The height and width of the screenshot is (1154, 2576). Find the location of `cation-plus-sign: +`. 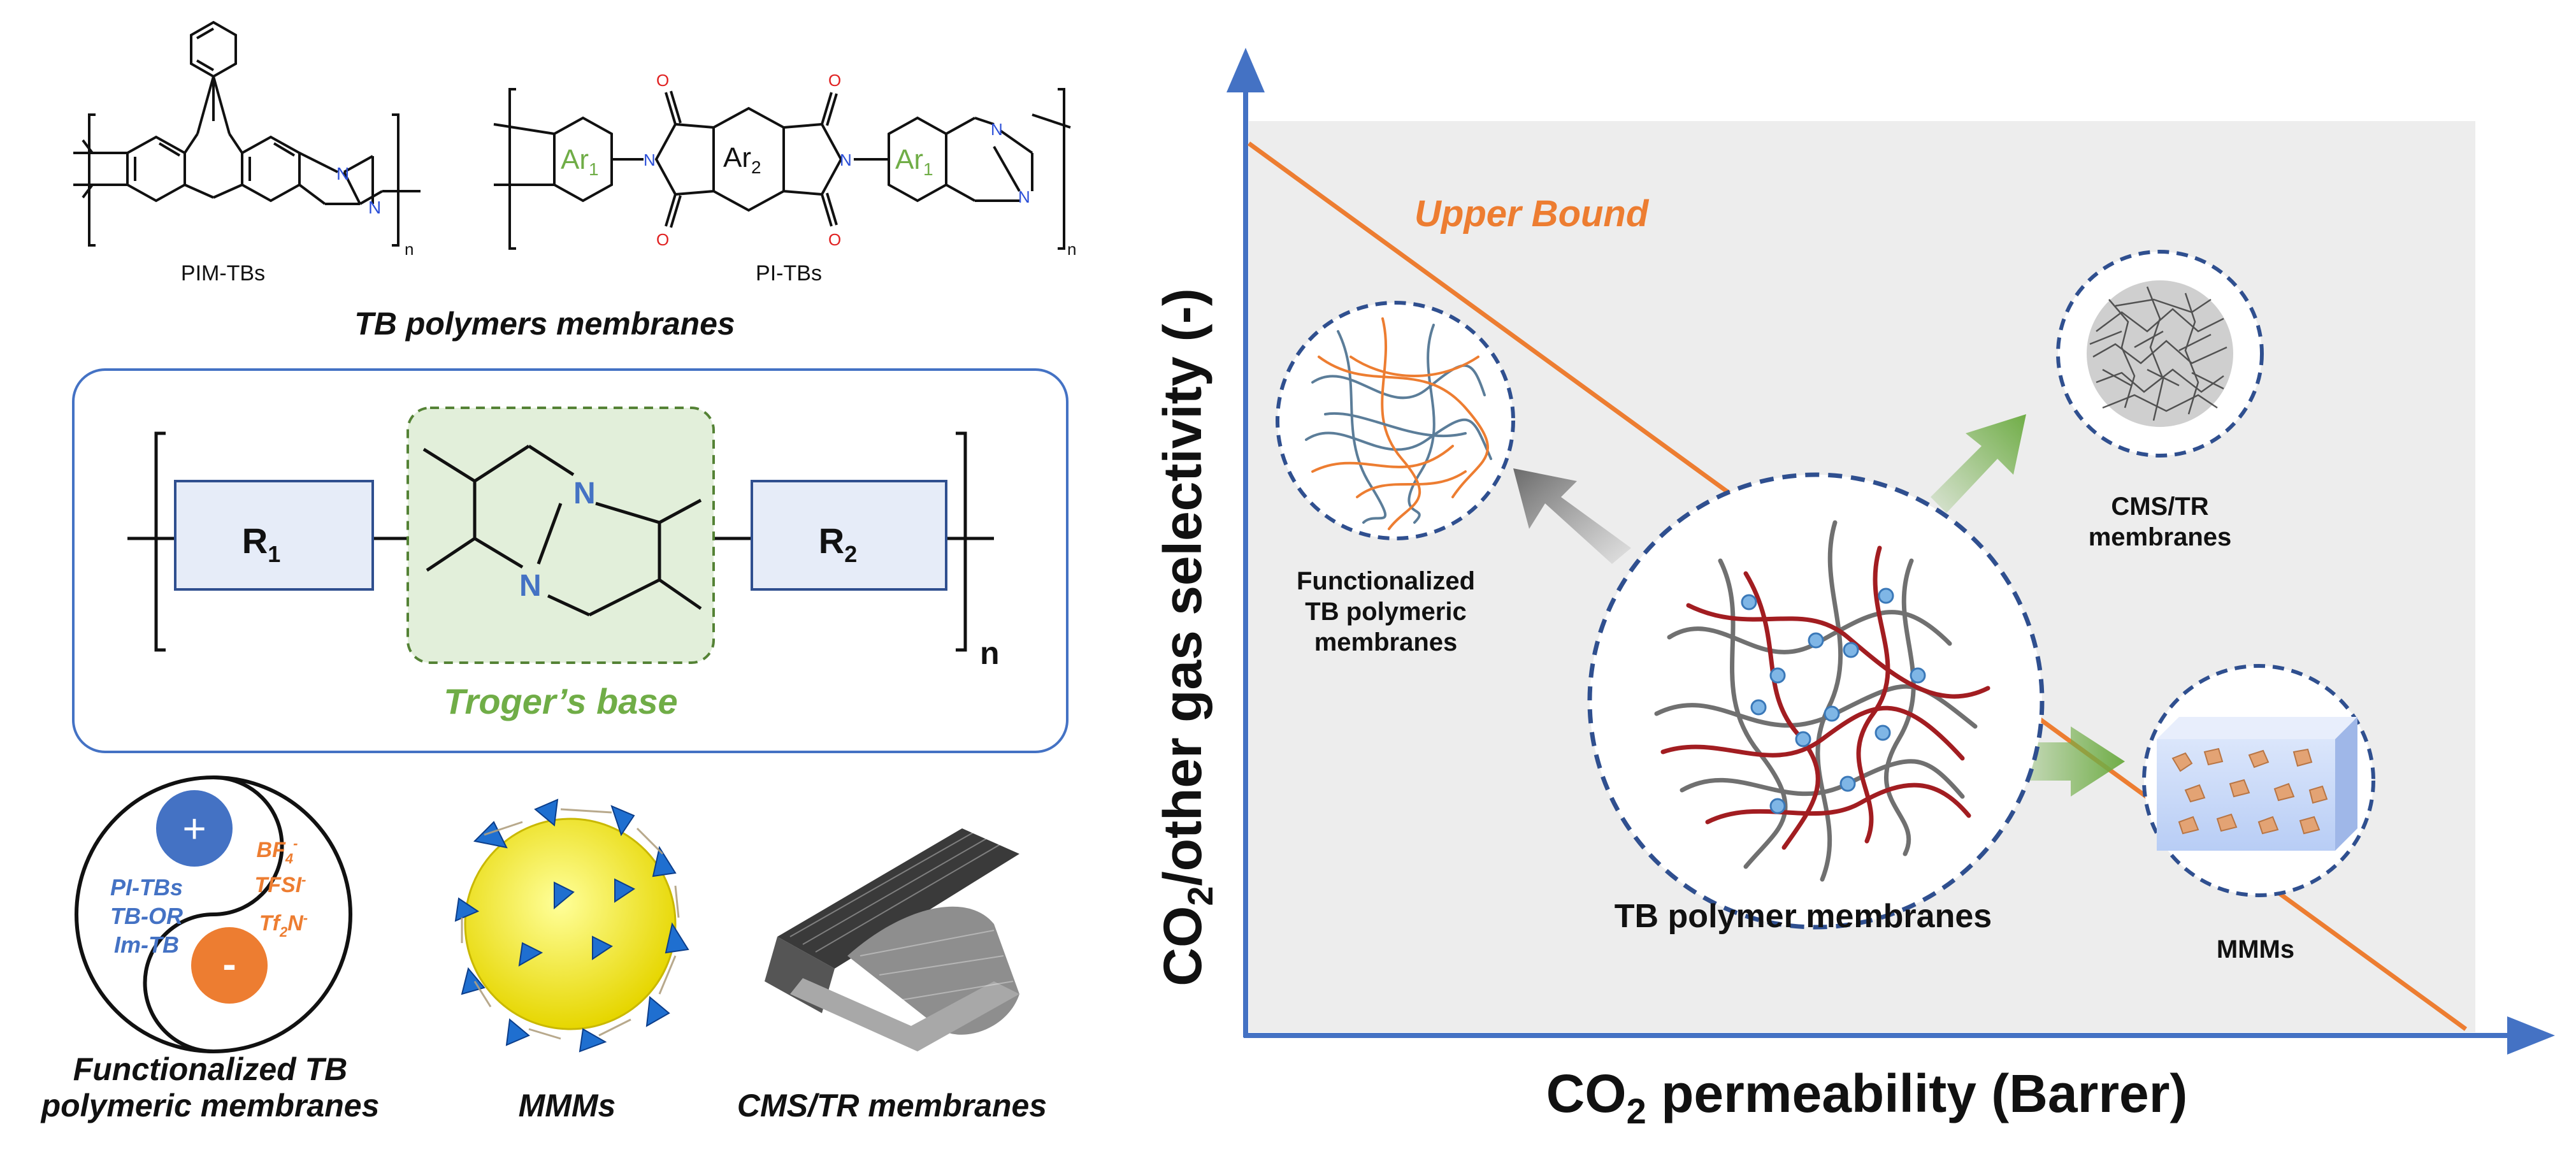

cation-plus-sign: + is located at coordinates (194, 828).